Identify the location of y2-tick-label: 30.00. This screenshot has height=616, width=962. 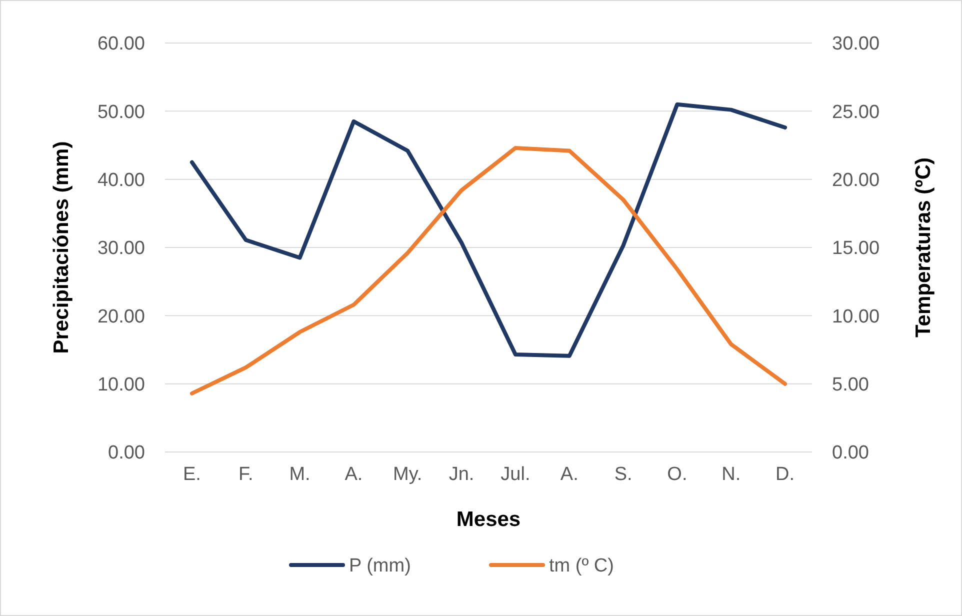
(856, 44).